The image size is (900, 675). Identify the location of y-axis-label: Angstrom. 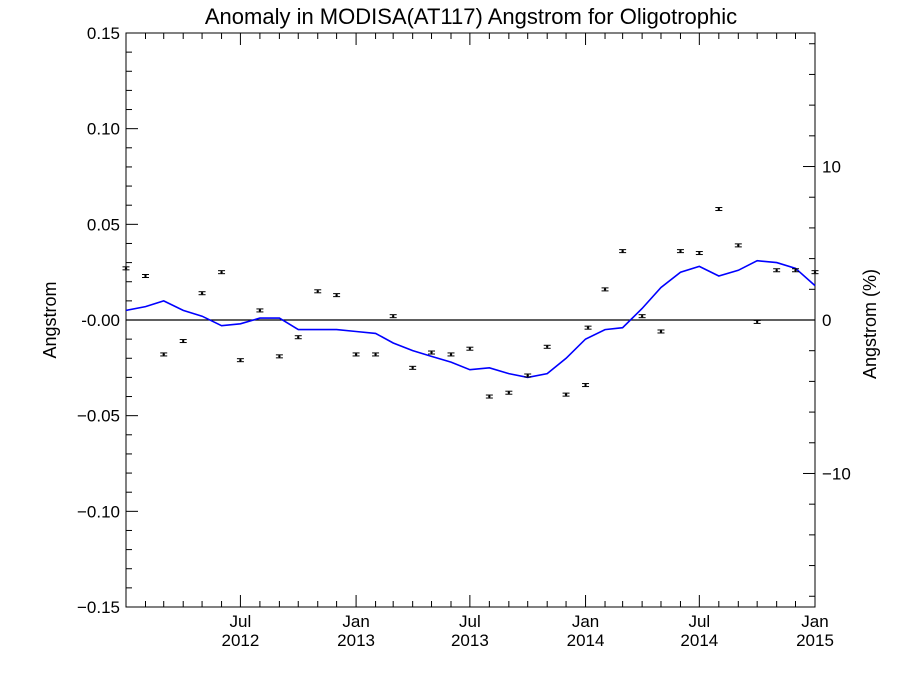
(50, 319).